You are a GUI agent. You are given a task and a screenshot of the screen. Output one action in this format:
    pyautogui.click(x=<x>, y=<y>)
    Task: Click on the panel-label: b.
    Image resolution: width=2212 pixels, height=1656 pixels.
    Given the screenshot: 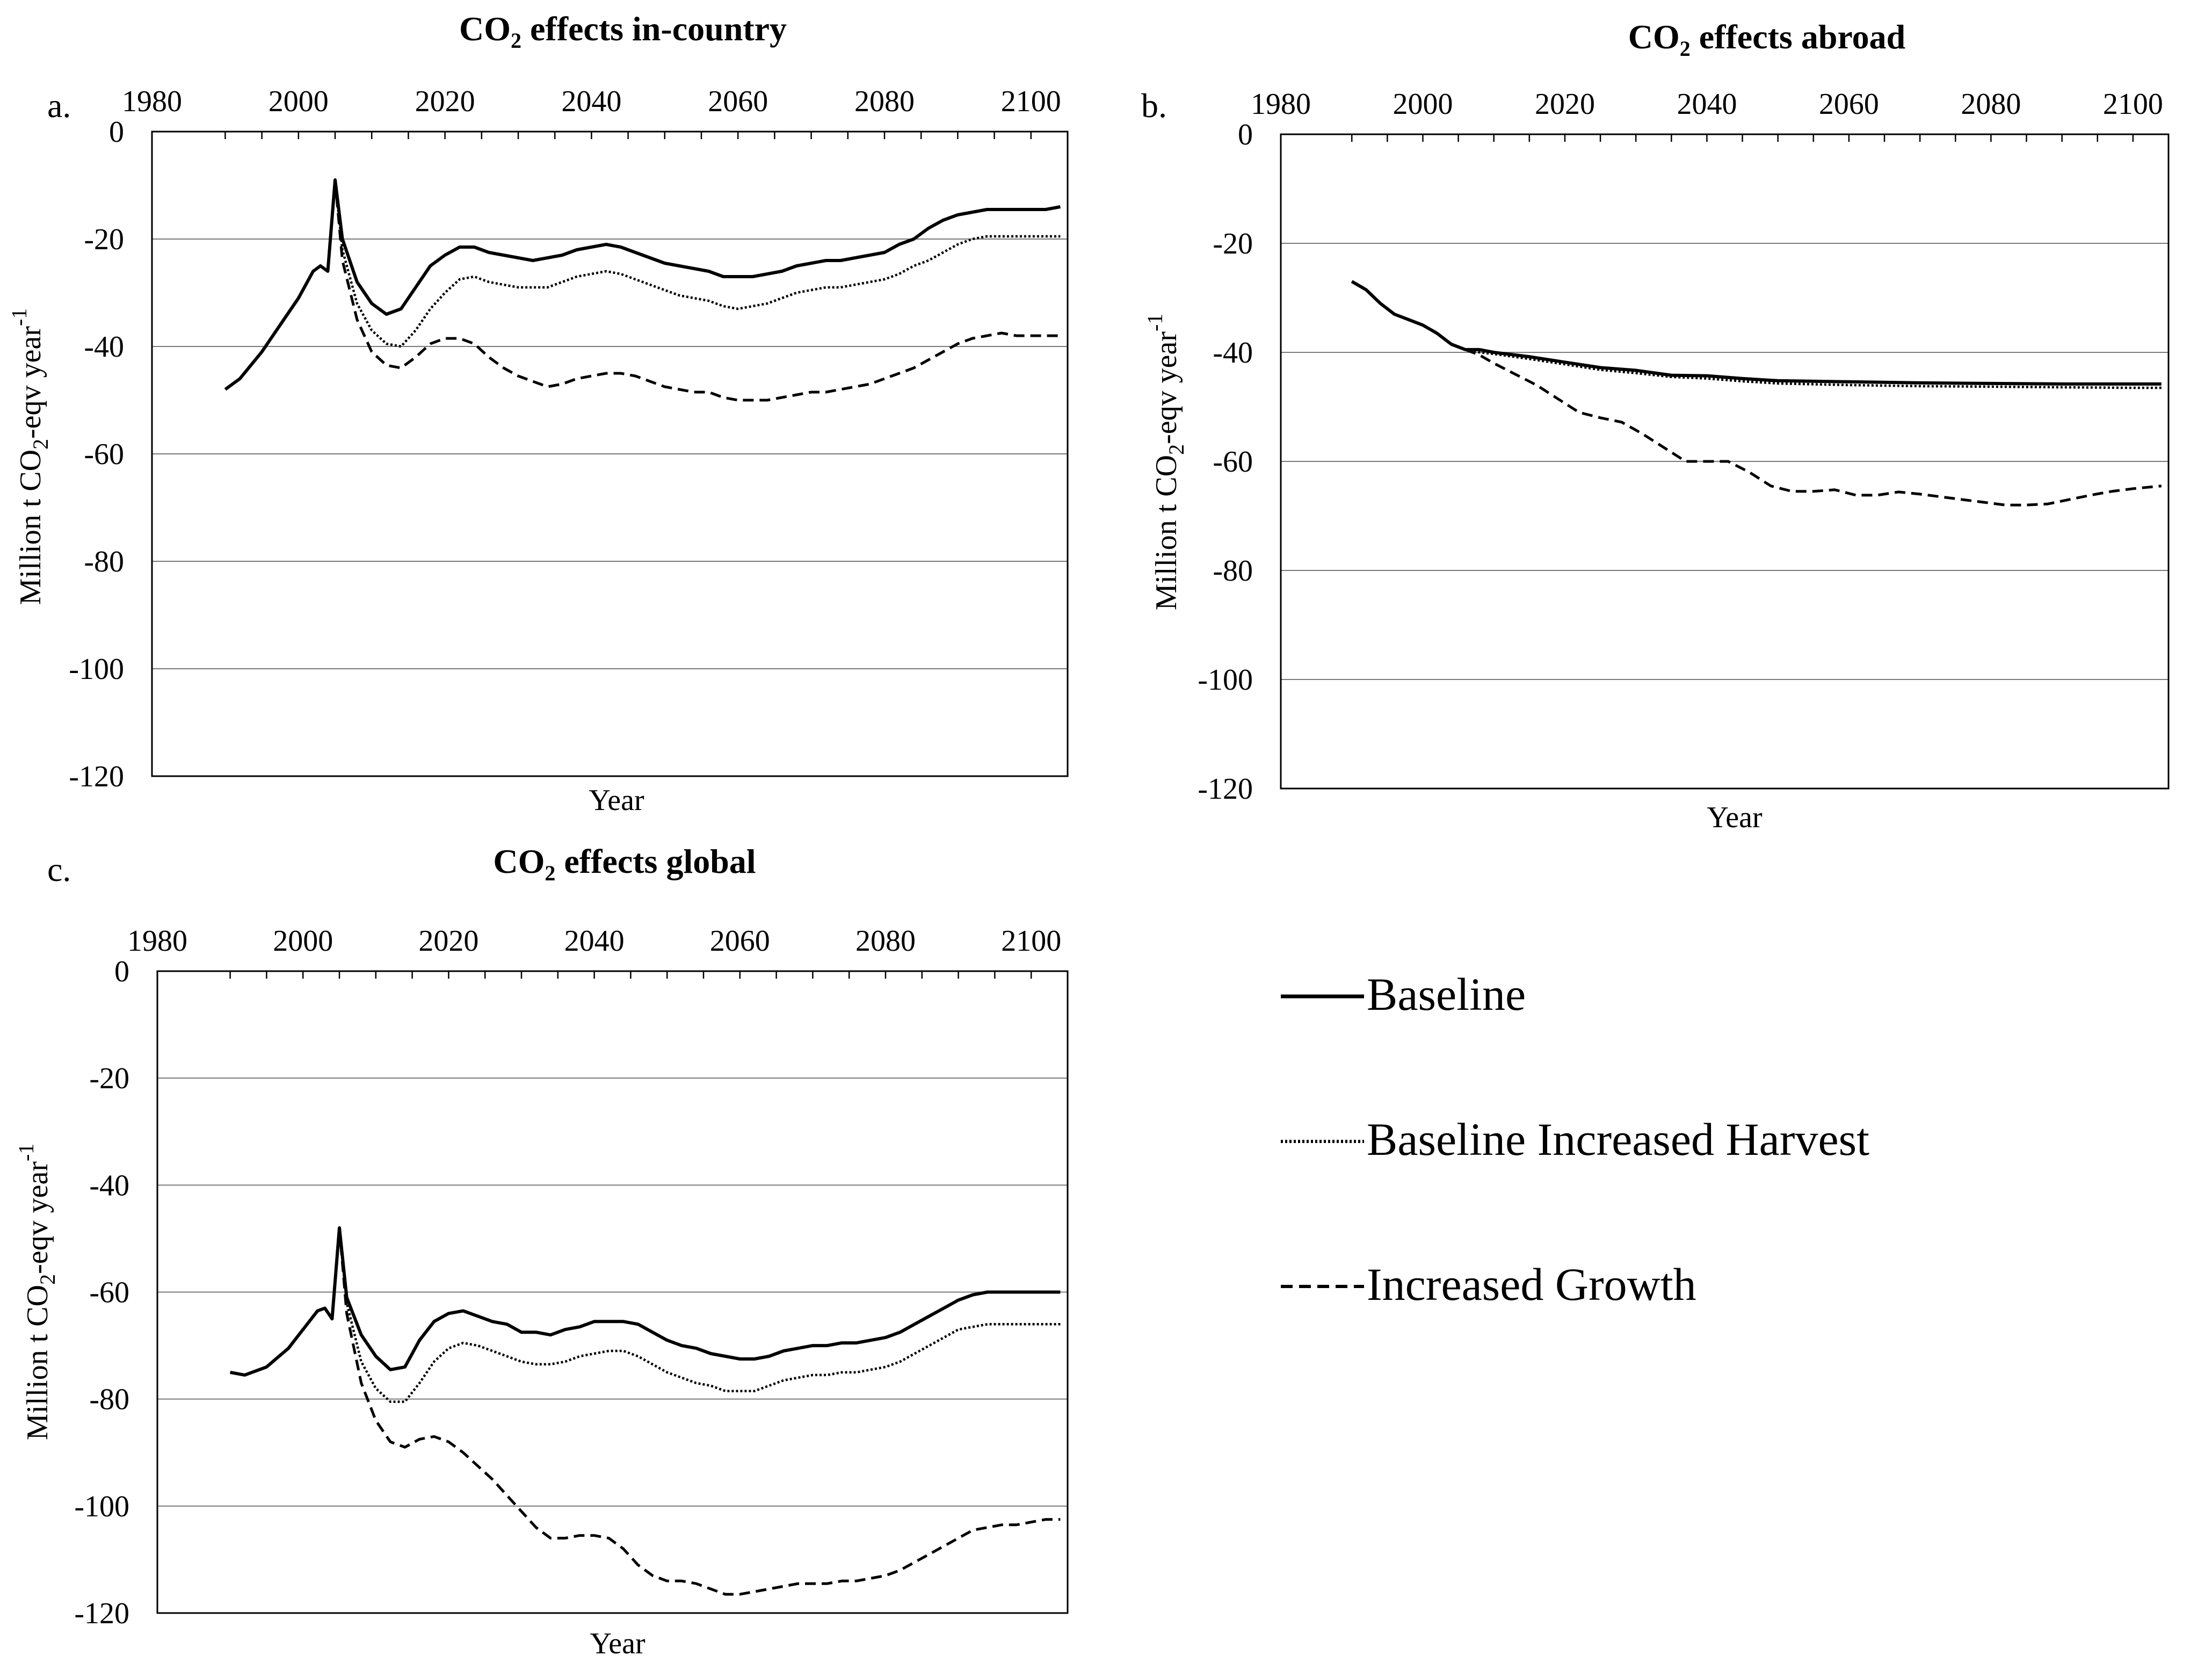 What is the action you would take?
    pyautogui.click(x=1154, y=105)
    